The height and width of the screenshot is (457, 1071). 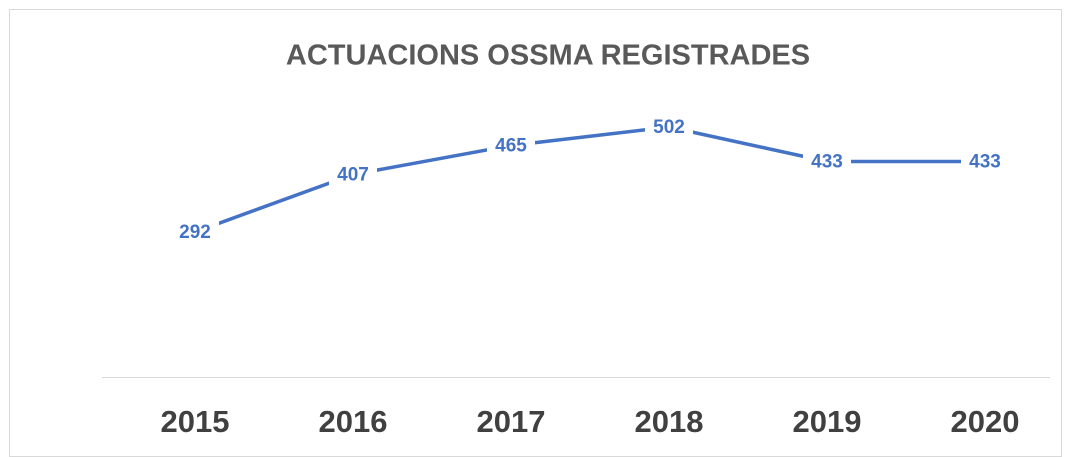 What do you see at coordinates (548, 56) in the screenshot?
I see `chart-title: ACTUACIONS OSSMA REGISTRADES` at bounding box center [548, 56].